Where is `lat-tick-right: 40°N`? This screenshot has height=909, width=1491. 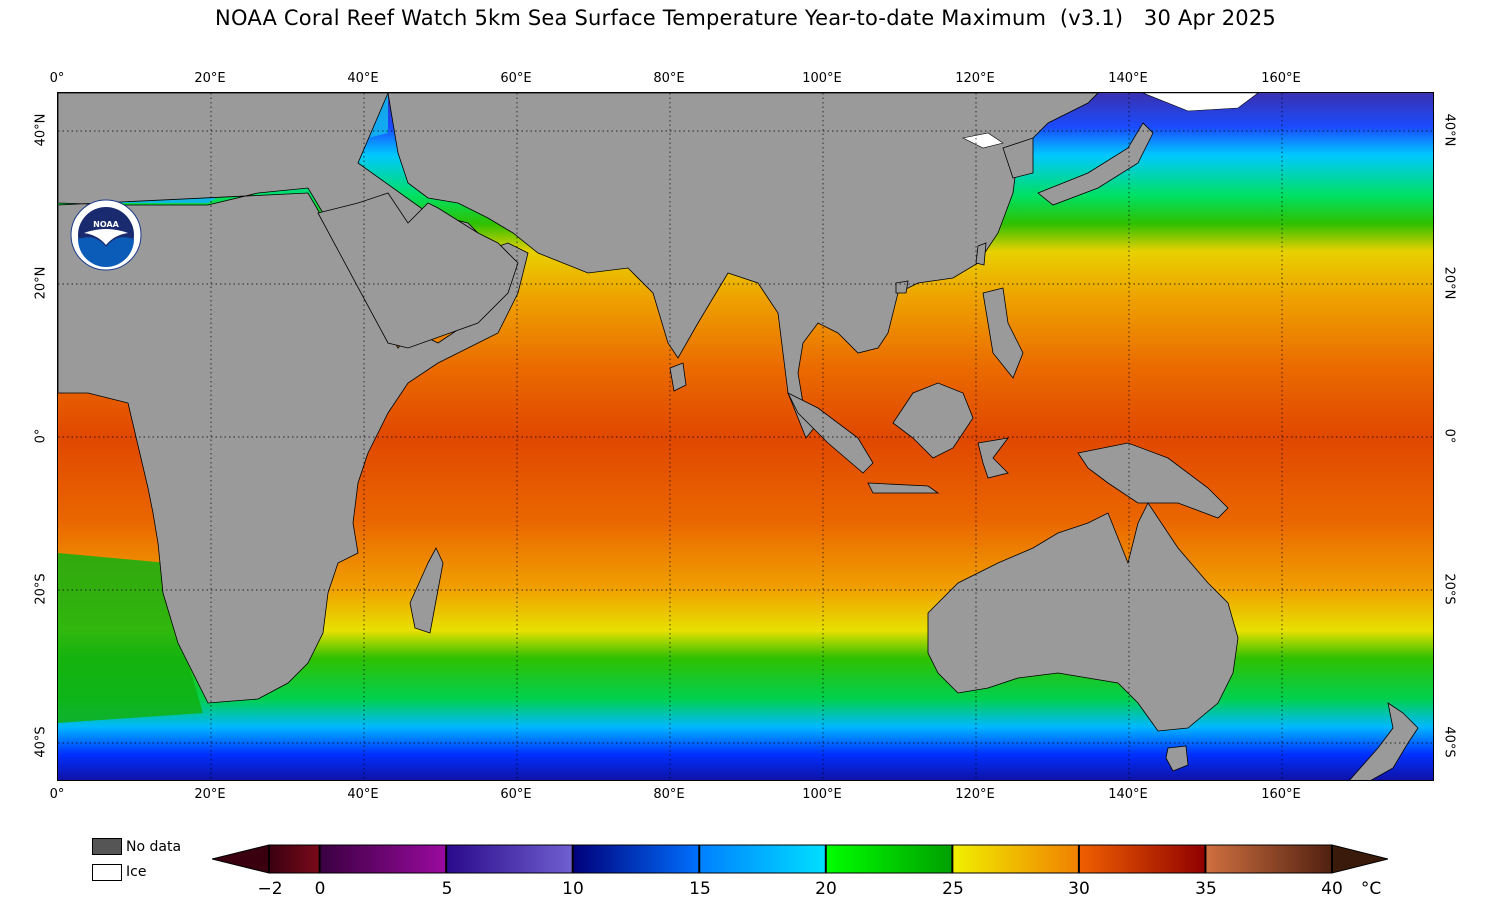 lat-tick-right: 40°N is located at coordinates (1449, 130).